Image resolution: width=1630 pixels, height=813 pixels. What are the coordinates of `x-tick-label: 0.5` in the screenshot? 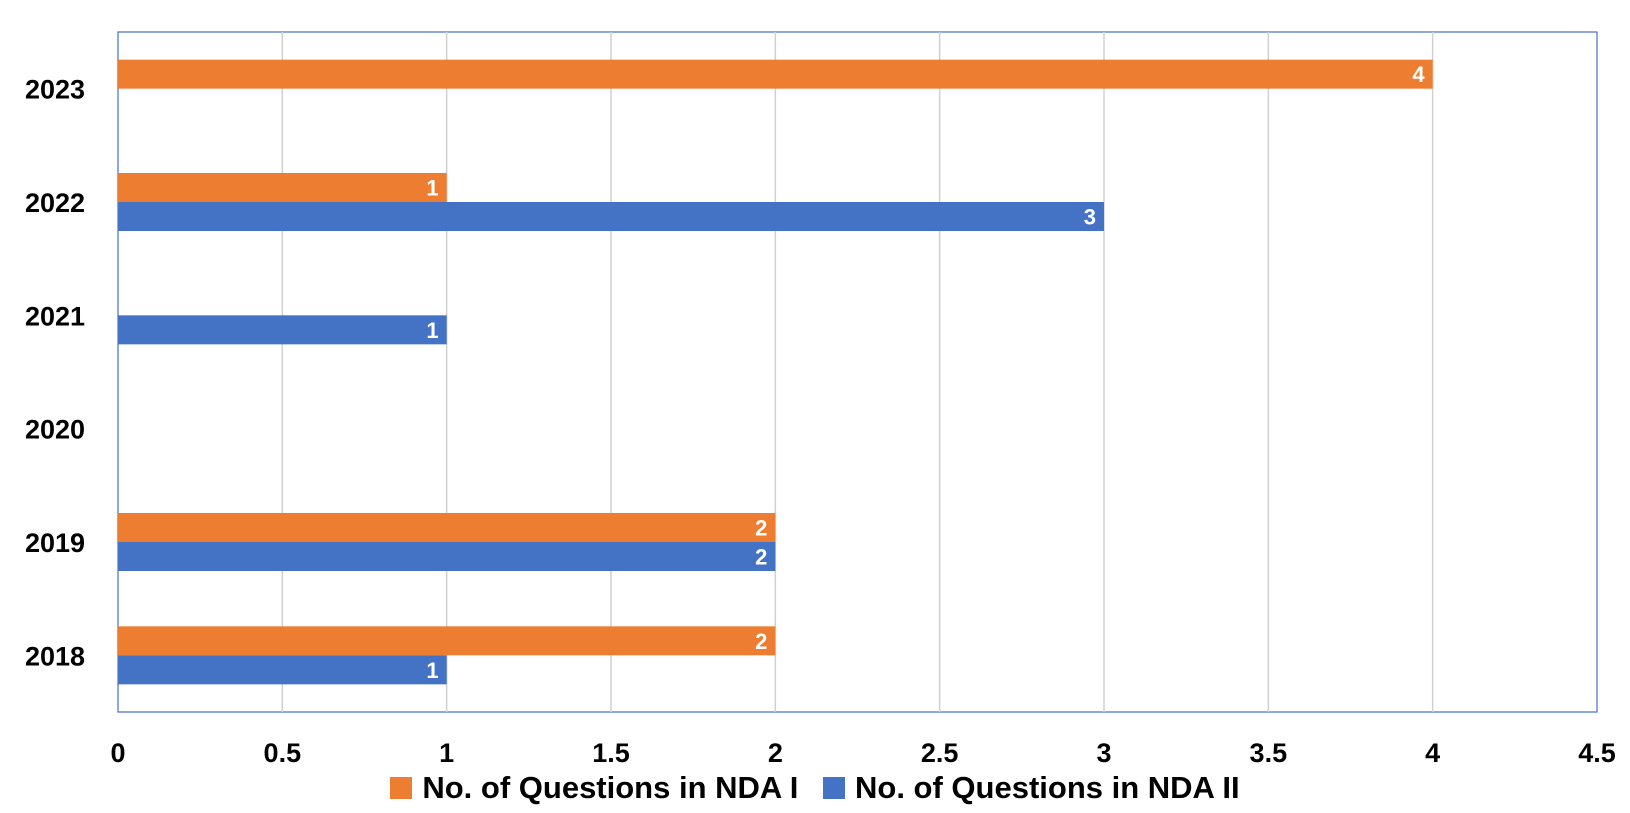 It's located at (283, 753).